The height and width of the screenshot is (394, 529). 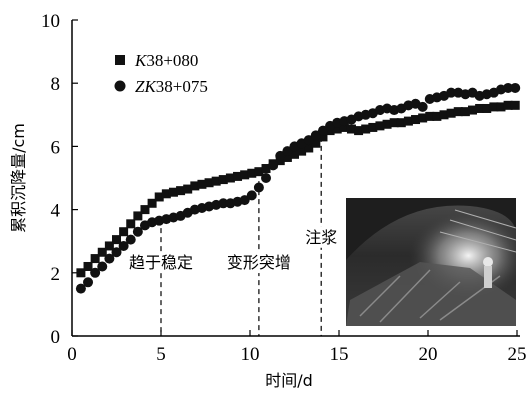 What do you see at coordinates (50, 21) in the screenshot?
I see `y-tick-label: 10` at bounding box center [50, 21].